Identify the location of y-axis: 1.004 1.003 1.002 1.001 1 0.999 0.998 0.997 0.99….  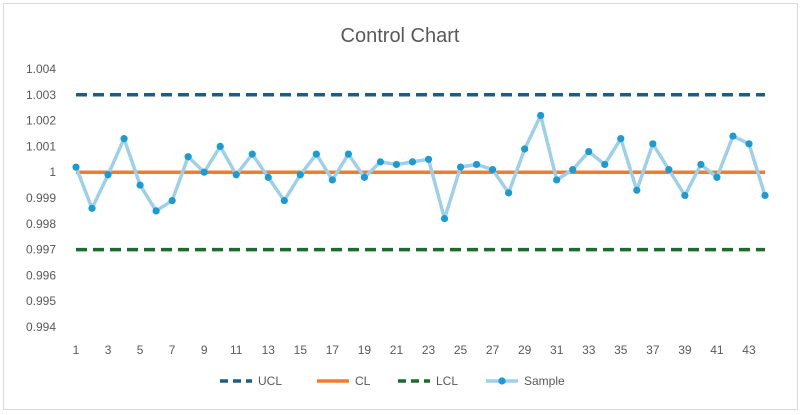
(41, 198).